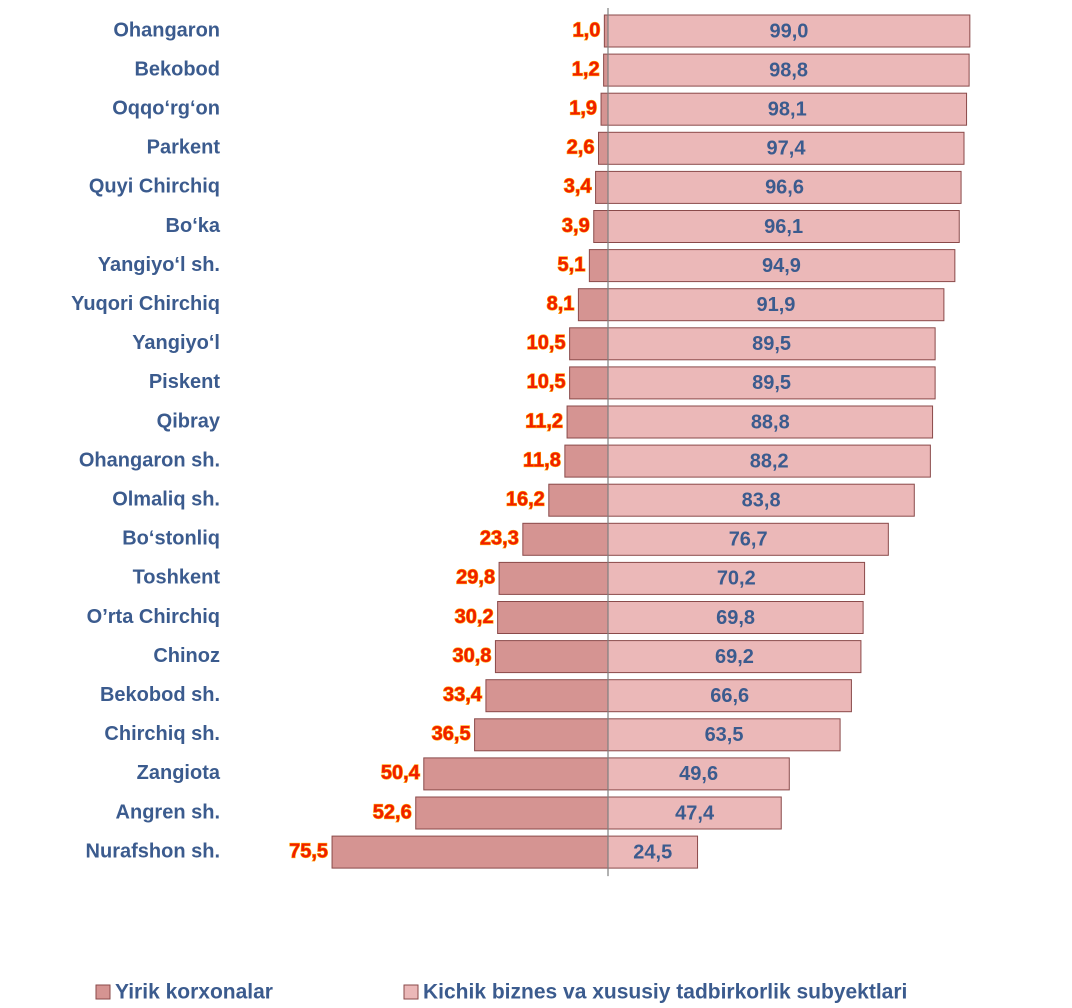  I want to click on value-label: 23,3, so click(499, 539).